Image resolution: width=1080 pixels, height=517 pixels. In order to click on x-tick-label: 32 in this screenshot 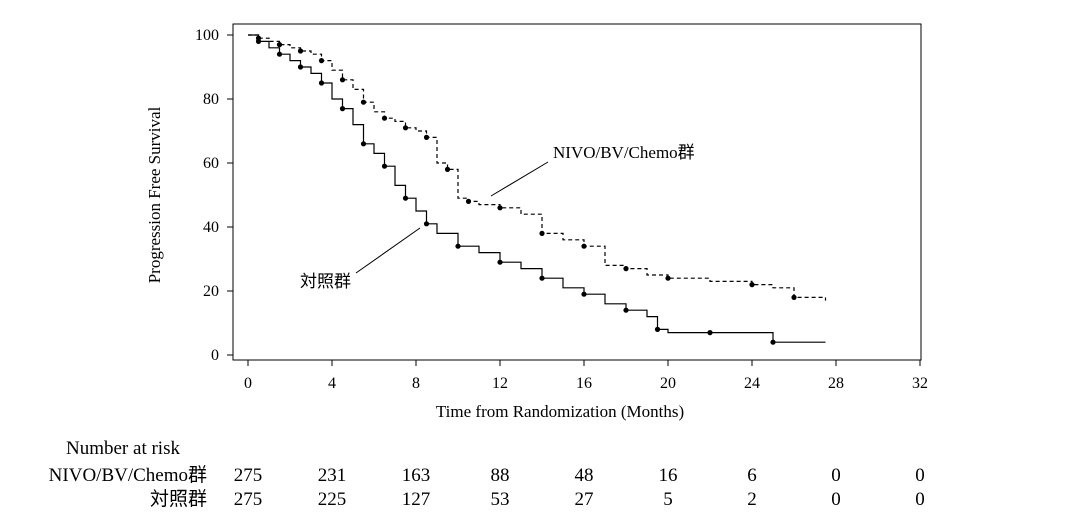, I will do `click(920, 383)`.